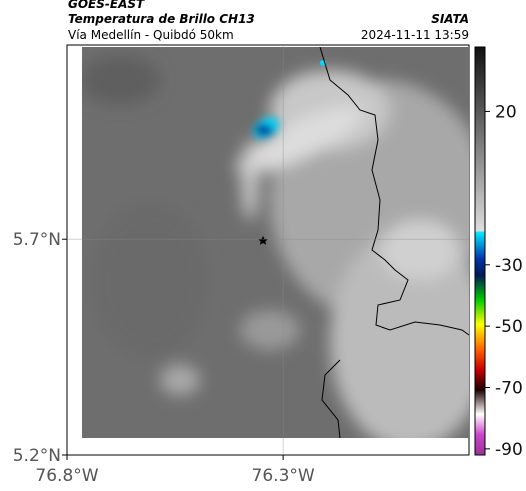 This screenshot has height=491, width=526. Describe the element at coordinates (161, 19) in the screenshot. I see `title: Temperatura de Brillo CH13` at that location.